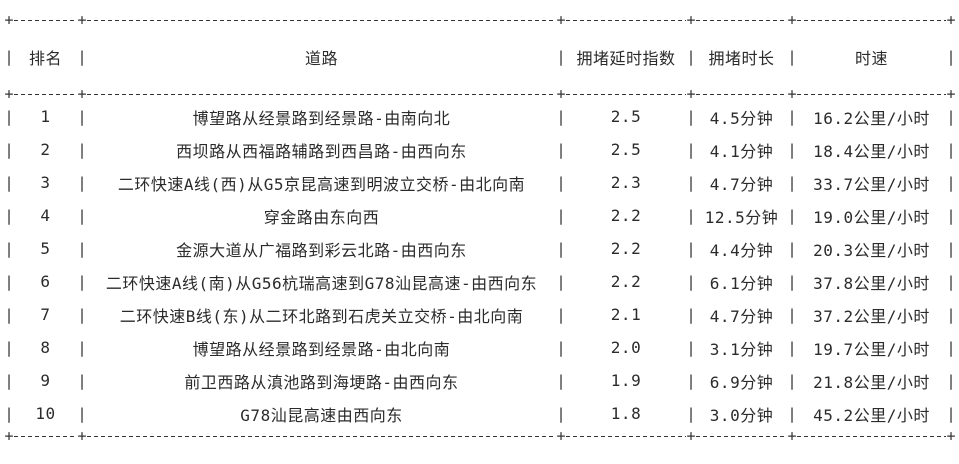 This screenshot has width=959, height=464. What do you see at coordinates (871, 58) in the screenshot?
I see `column-header-speed: 时速` at bounding box center [871, 58].